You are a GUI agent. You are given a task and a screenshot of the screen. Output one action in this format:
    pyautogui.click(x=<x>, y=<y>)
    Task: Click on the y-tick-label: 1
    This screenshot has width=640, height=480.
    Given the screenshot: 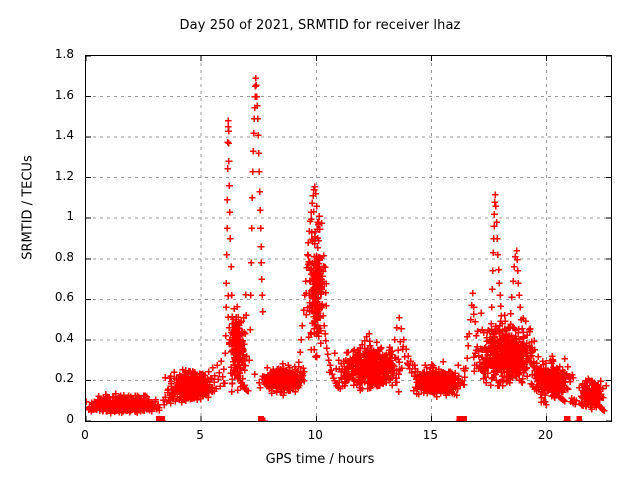 What is the action you would take?
    pyautogui.click(x=70, y=216)
    